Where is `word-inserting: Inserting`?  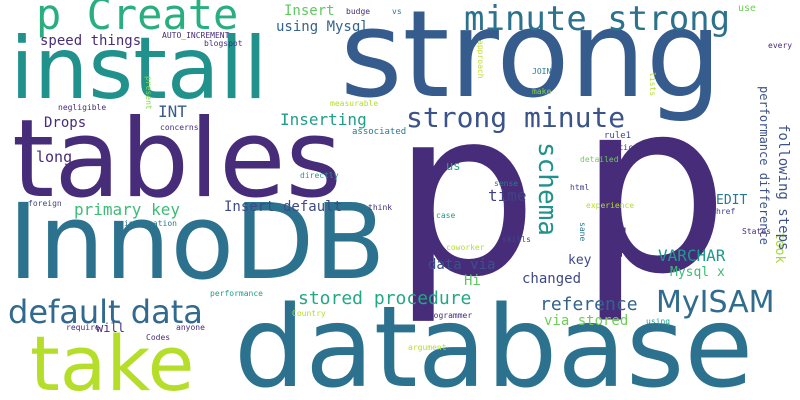
word-inserting: Inserting is located at coordinates (323, 119).